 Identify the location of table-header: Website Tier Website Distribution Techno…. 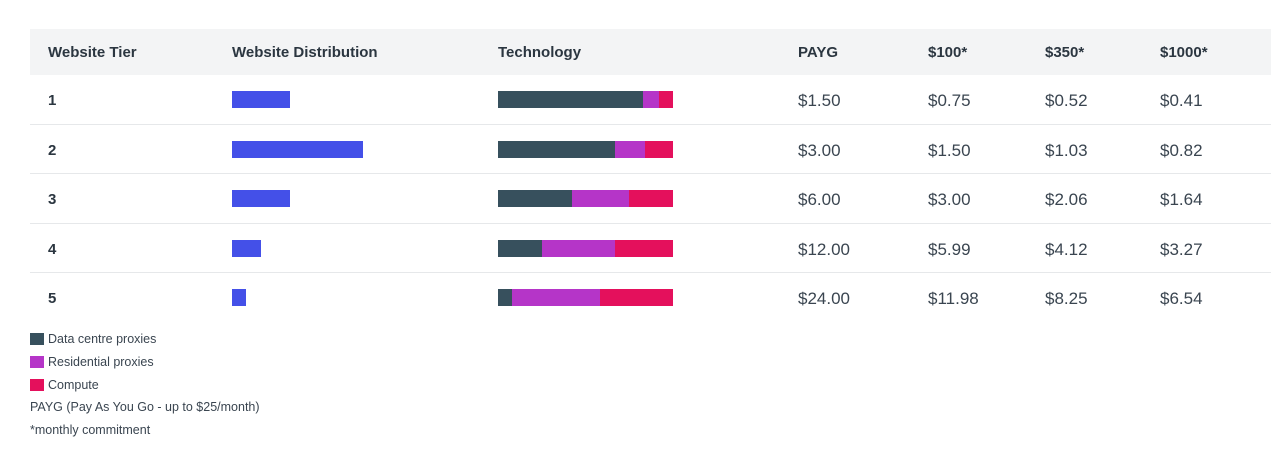
(650, 52).